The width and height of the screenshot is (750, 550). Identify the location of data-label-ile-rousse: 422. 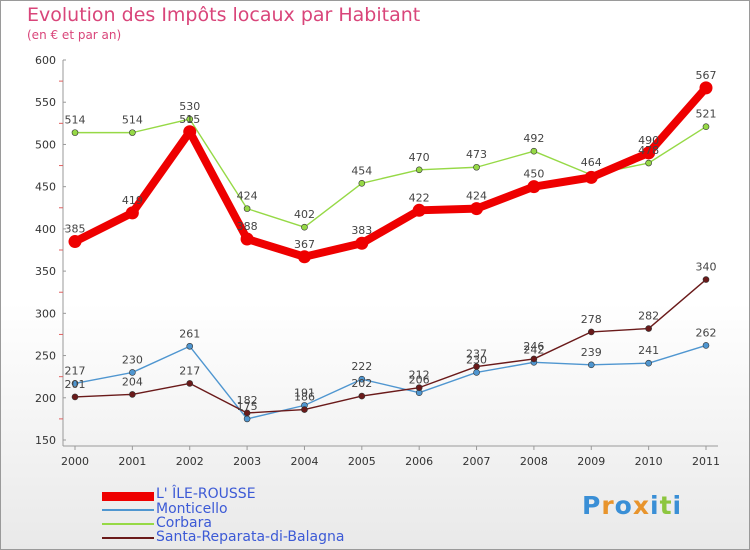
(419, 197).